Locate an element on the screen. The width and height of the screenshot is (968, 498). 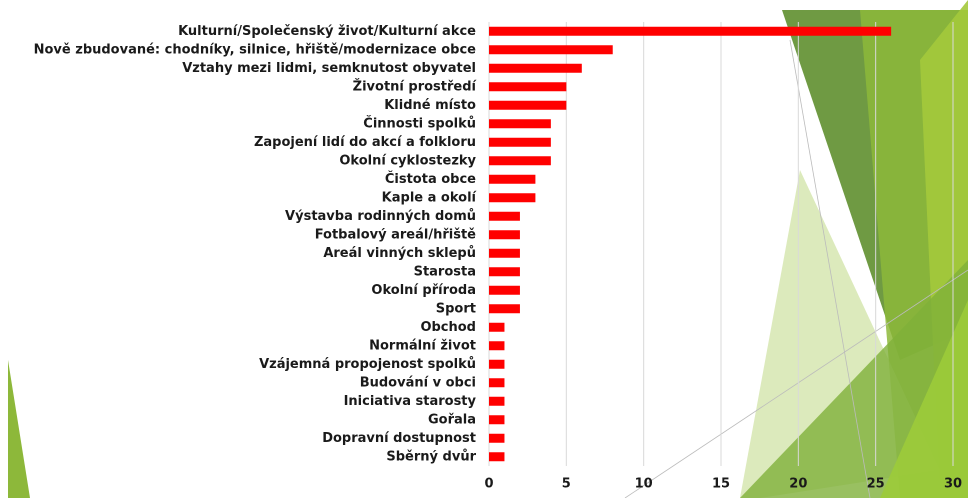
y-tick-label: Iniciativa starosty is located at coordinates (410, 401).